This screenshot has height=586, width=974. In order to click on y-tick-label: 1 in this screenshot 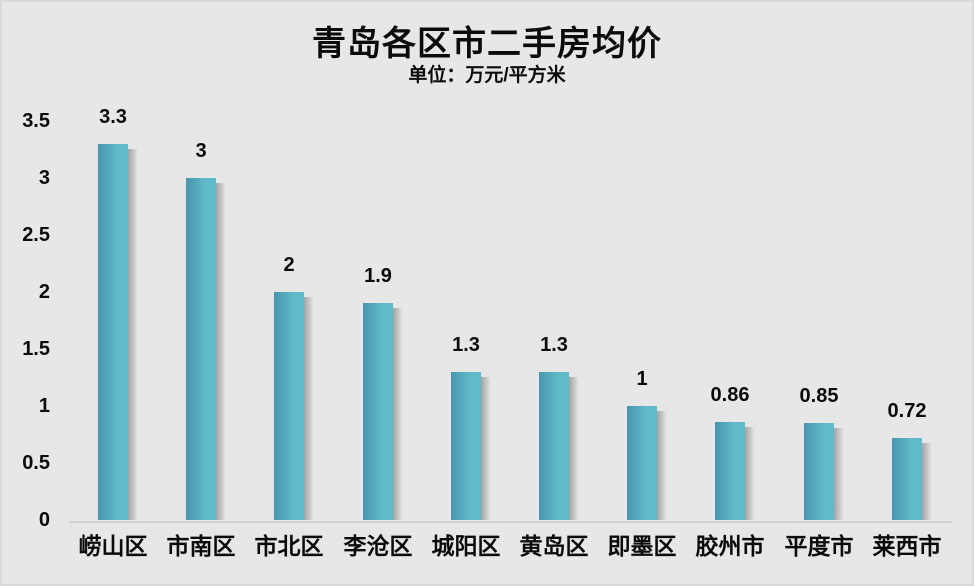, I will do `click(44, 406)`.